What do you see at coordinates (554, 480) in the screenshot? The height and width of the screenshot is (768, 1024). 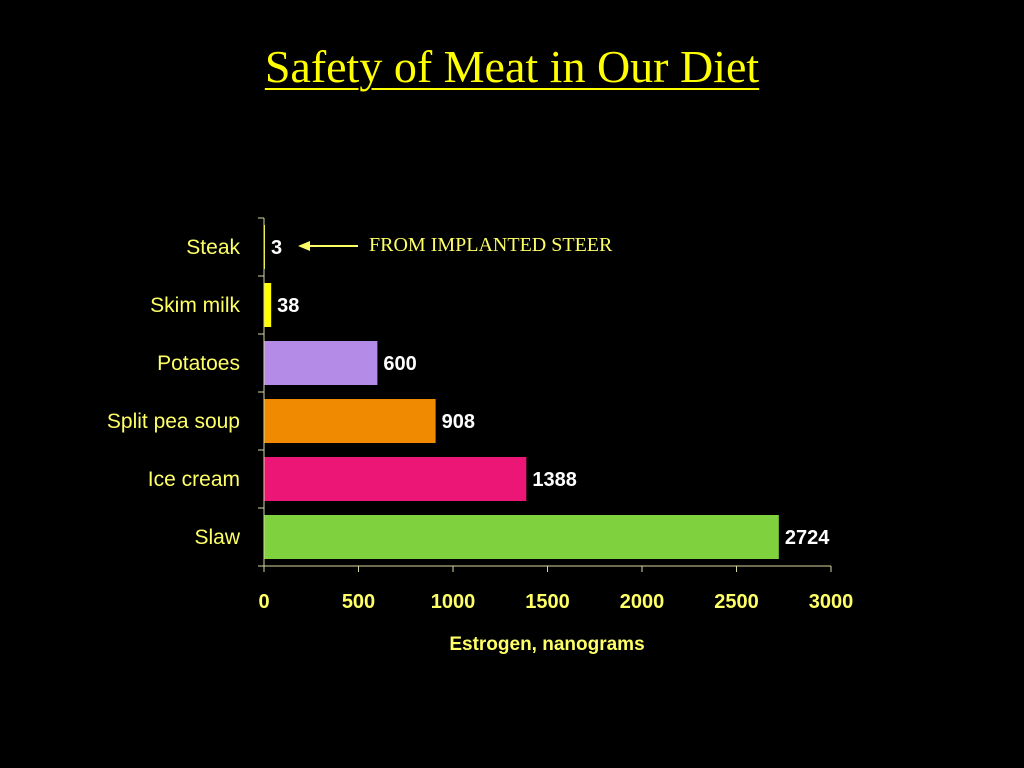 I see `value-label-ice-cream: 1388` at bounding box center [554, 480].